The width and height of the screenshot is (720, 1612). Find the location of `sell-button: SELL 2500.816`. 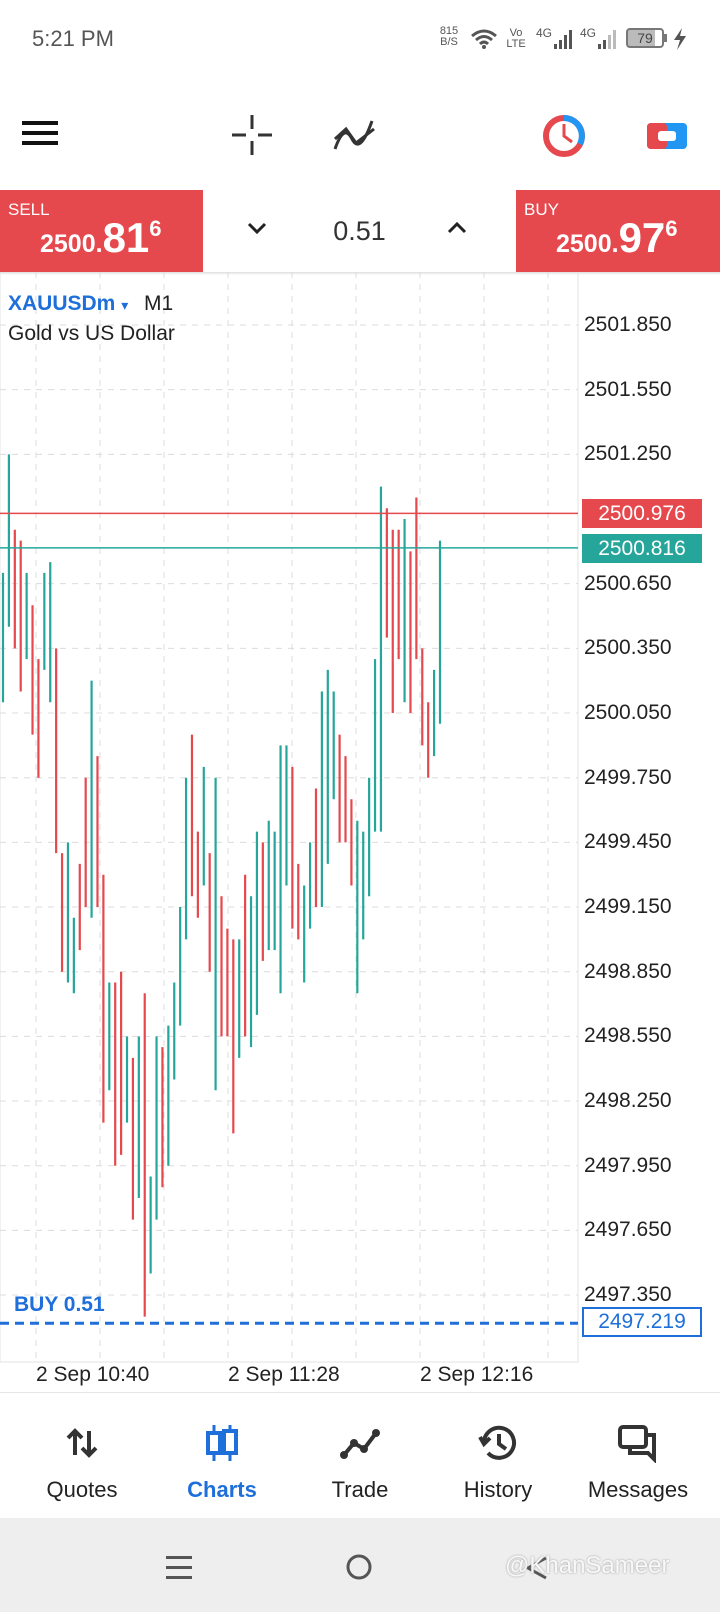

sell-button: SELL 2500.816 is located at coordinates (101, 231).